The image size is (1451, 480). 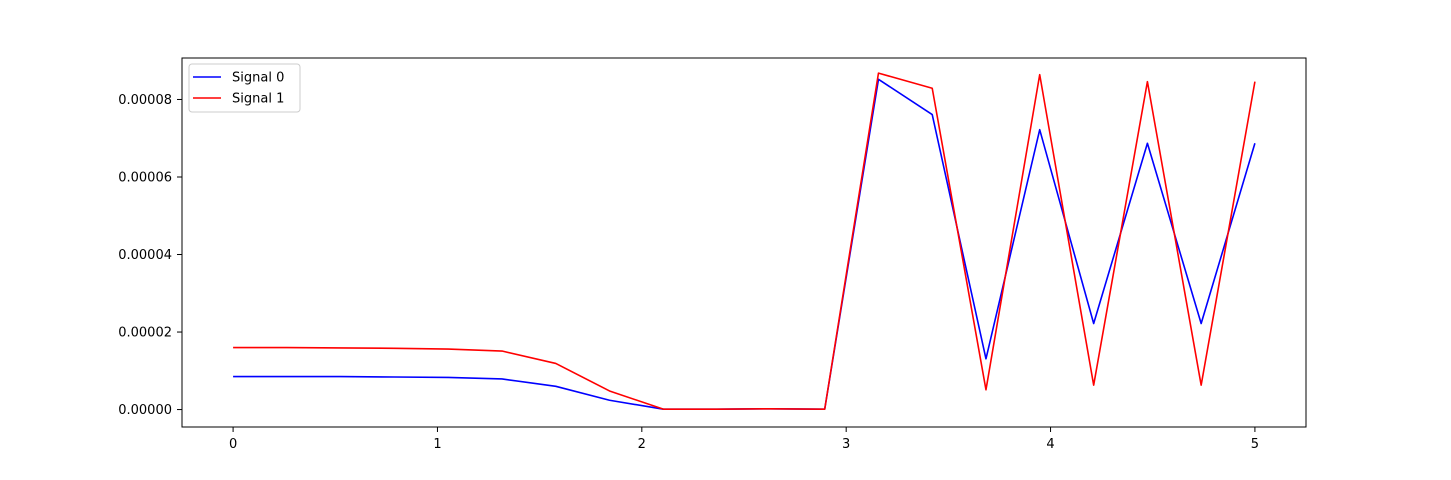 I want to click on y-tick-label: 0.00000, so click(x=145, y=410).